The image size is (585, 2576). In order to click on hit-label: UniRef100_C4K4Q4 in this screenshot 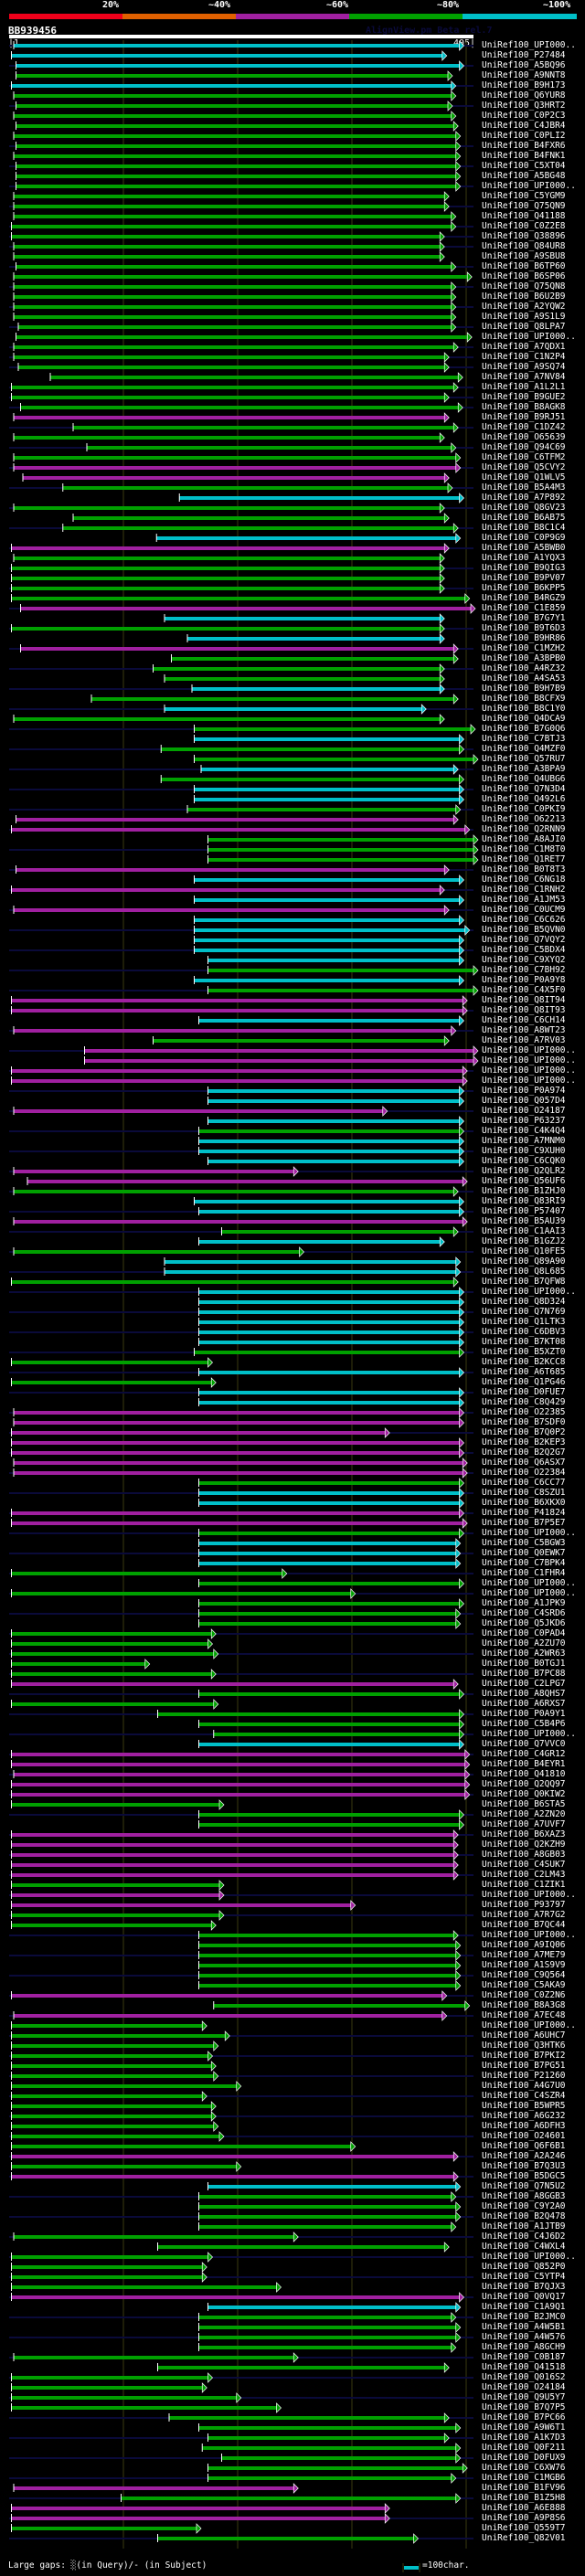, I will do `click(524, 1131)`.